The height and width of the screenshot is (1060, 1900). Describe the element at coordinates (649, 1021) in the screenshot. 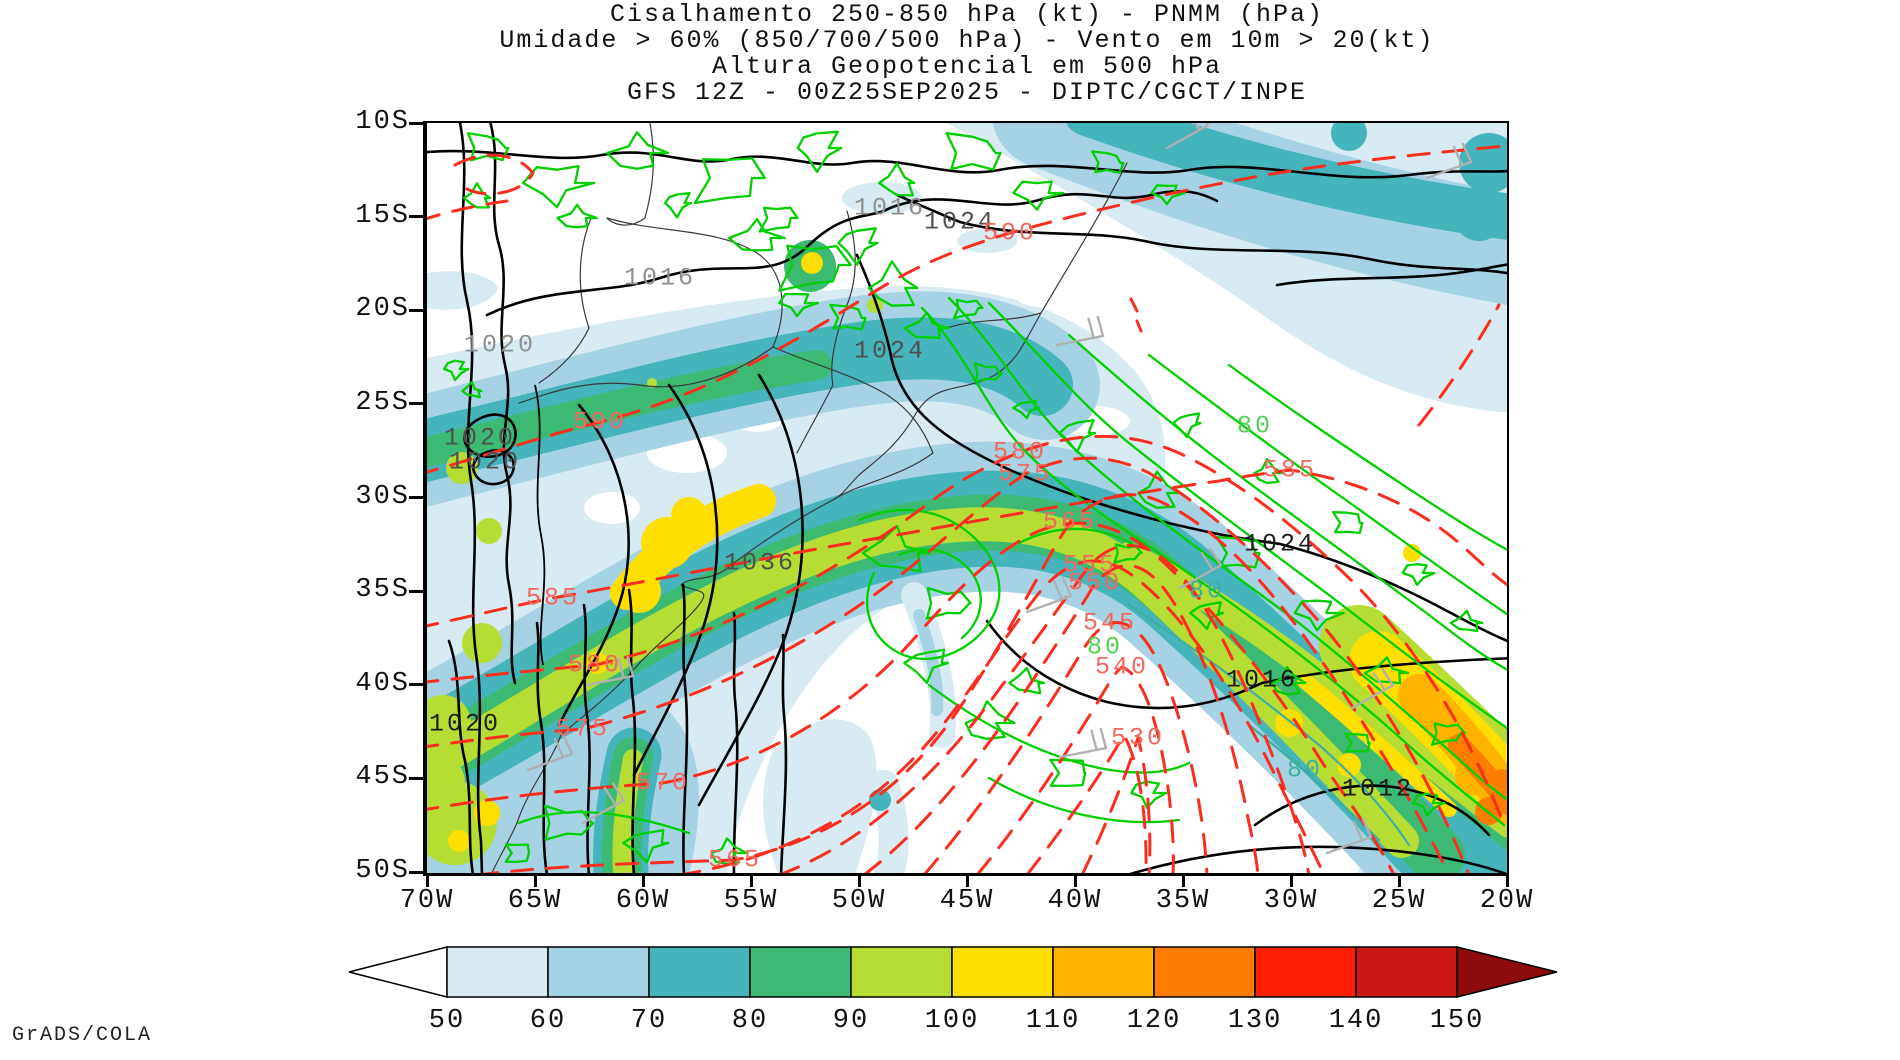

I see `colorbar-tick-label: 70` at that location.